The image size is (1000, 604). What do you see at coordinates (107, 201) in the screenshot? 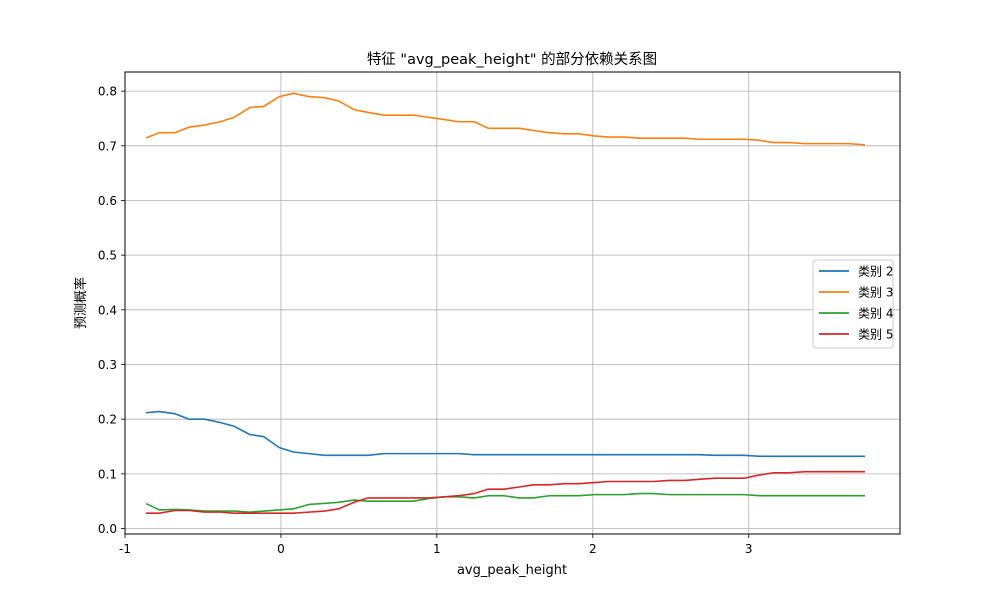
I see `y-tick-label: 0.6` at bounding box center [107, 201].